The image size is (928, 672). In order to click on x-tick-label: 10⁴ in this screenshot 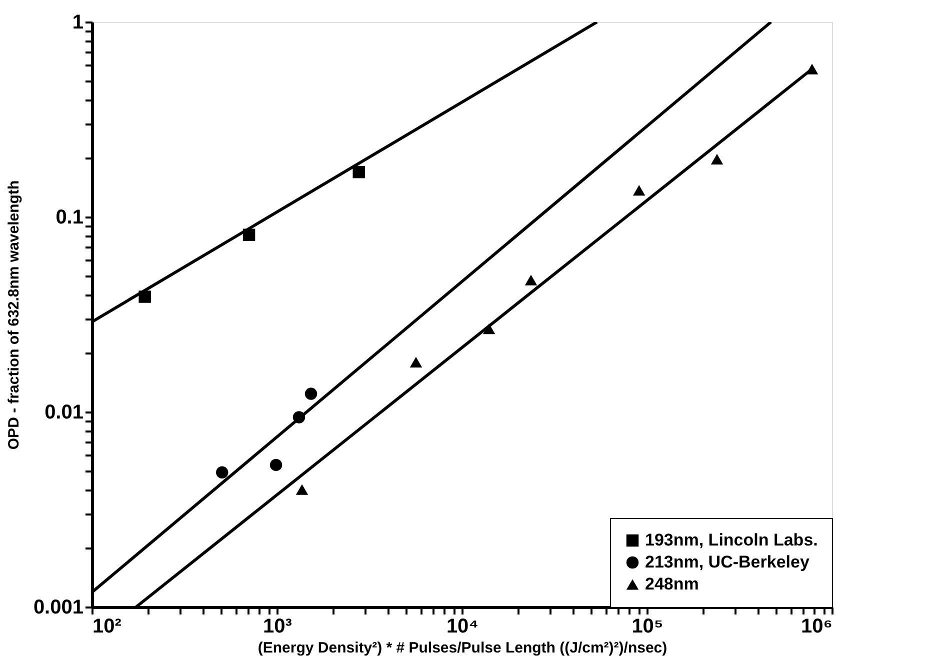, I will do `click(462, 627)`.